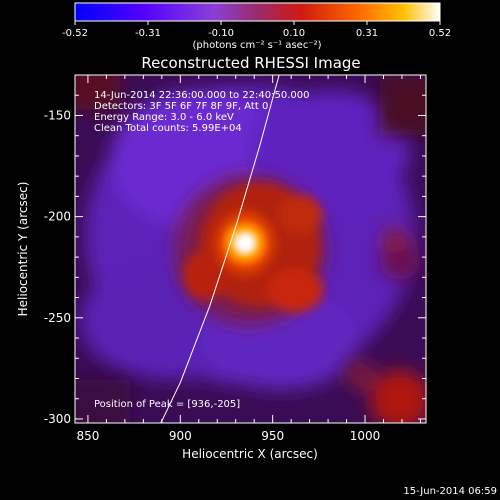 The width and height of the screenshot is (500, 500). Describe the element at coordinates (167, 404) in the screenshot. I see `annotation-peak: Position of Peak = [936,-205]` at that location.